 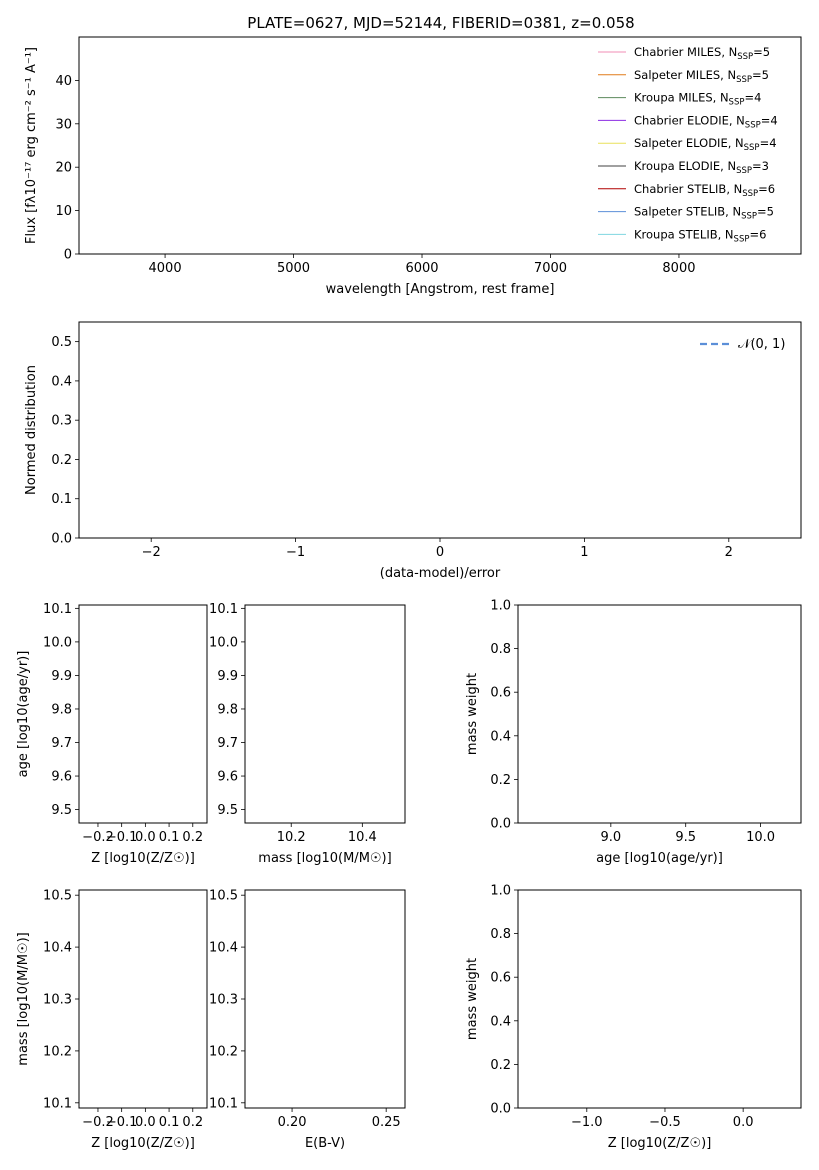 What do you see at coordinates (472, 999) in the screenshot?
I see `weights-vs-metallicity-y-axis-label: mass weight` at bounding box center [472, 999].